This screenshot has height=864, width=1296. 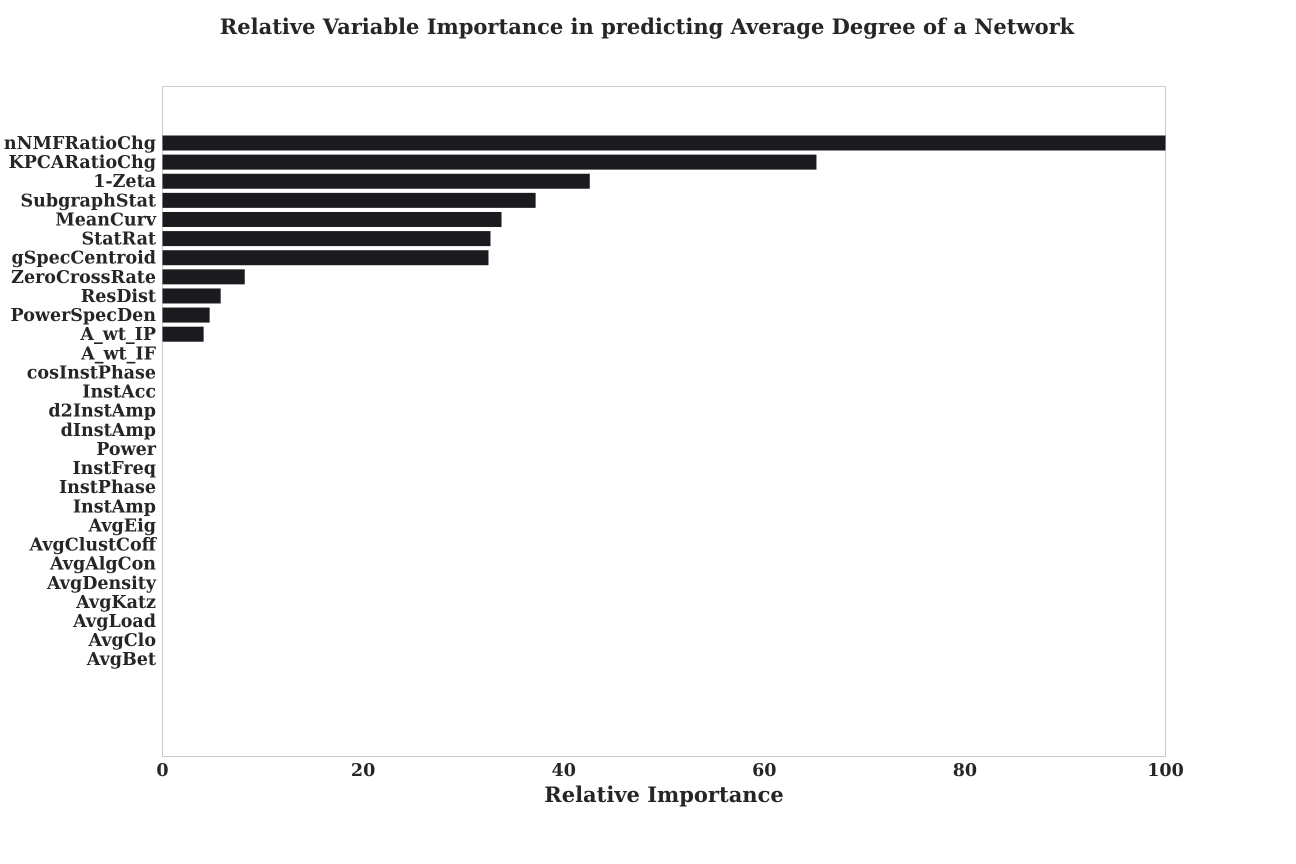 What do you see at coordinates (93, 546) in the screenshot?
I see `y-tick-label: AvgClustCoff` at bounding box center [93, 546].